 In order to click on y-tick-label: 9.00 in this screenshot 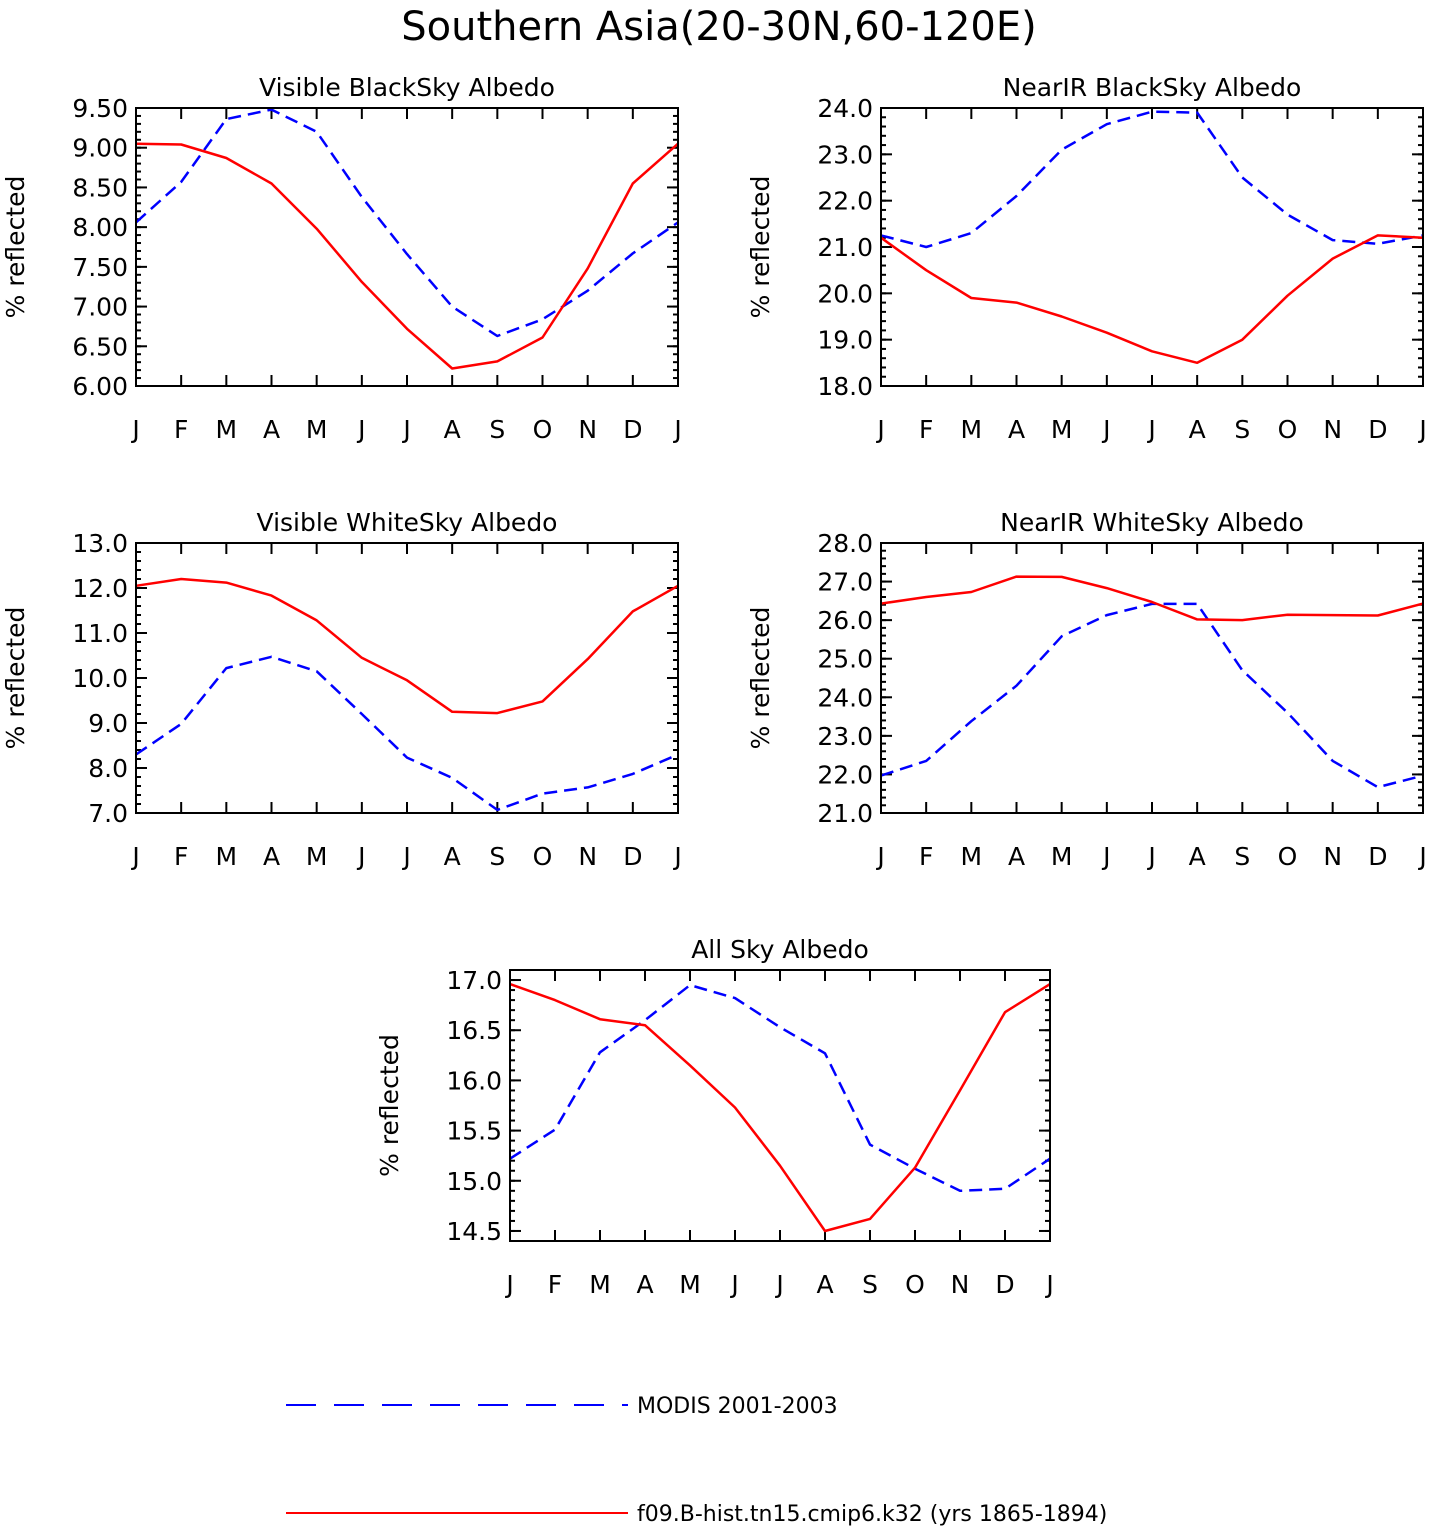, I will do `click(100, 148)`.